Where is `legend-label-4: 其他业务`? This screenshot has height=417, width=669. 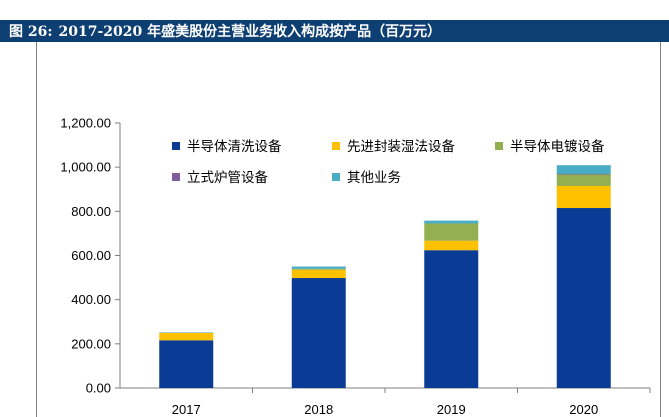 legend-label-4: 其他业务 is located at coordinates (374, 178).